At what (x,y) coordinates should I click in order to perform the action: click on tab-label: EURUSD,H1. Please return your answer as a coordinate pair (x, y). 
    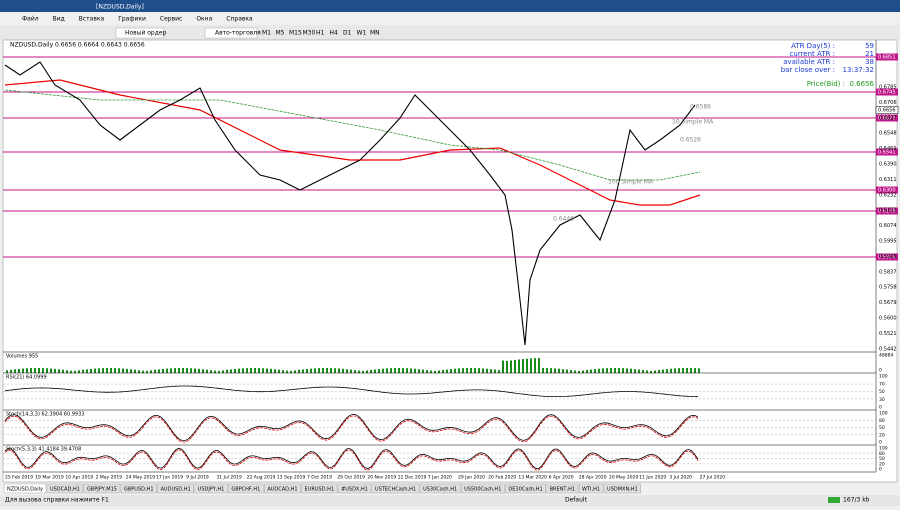
    Looking at the image, I should click on (320, 490).